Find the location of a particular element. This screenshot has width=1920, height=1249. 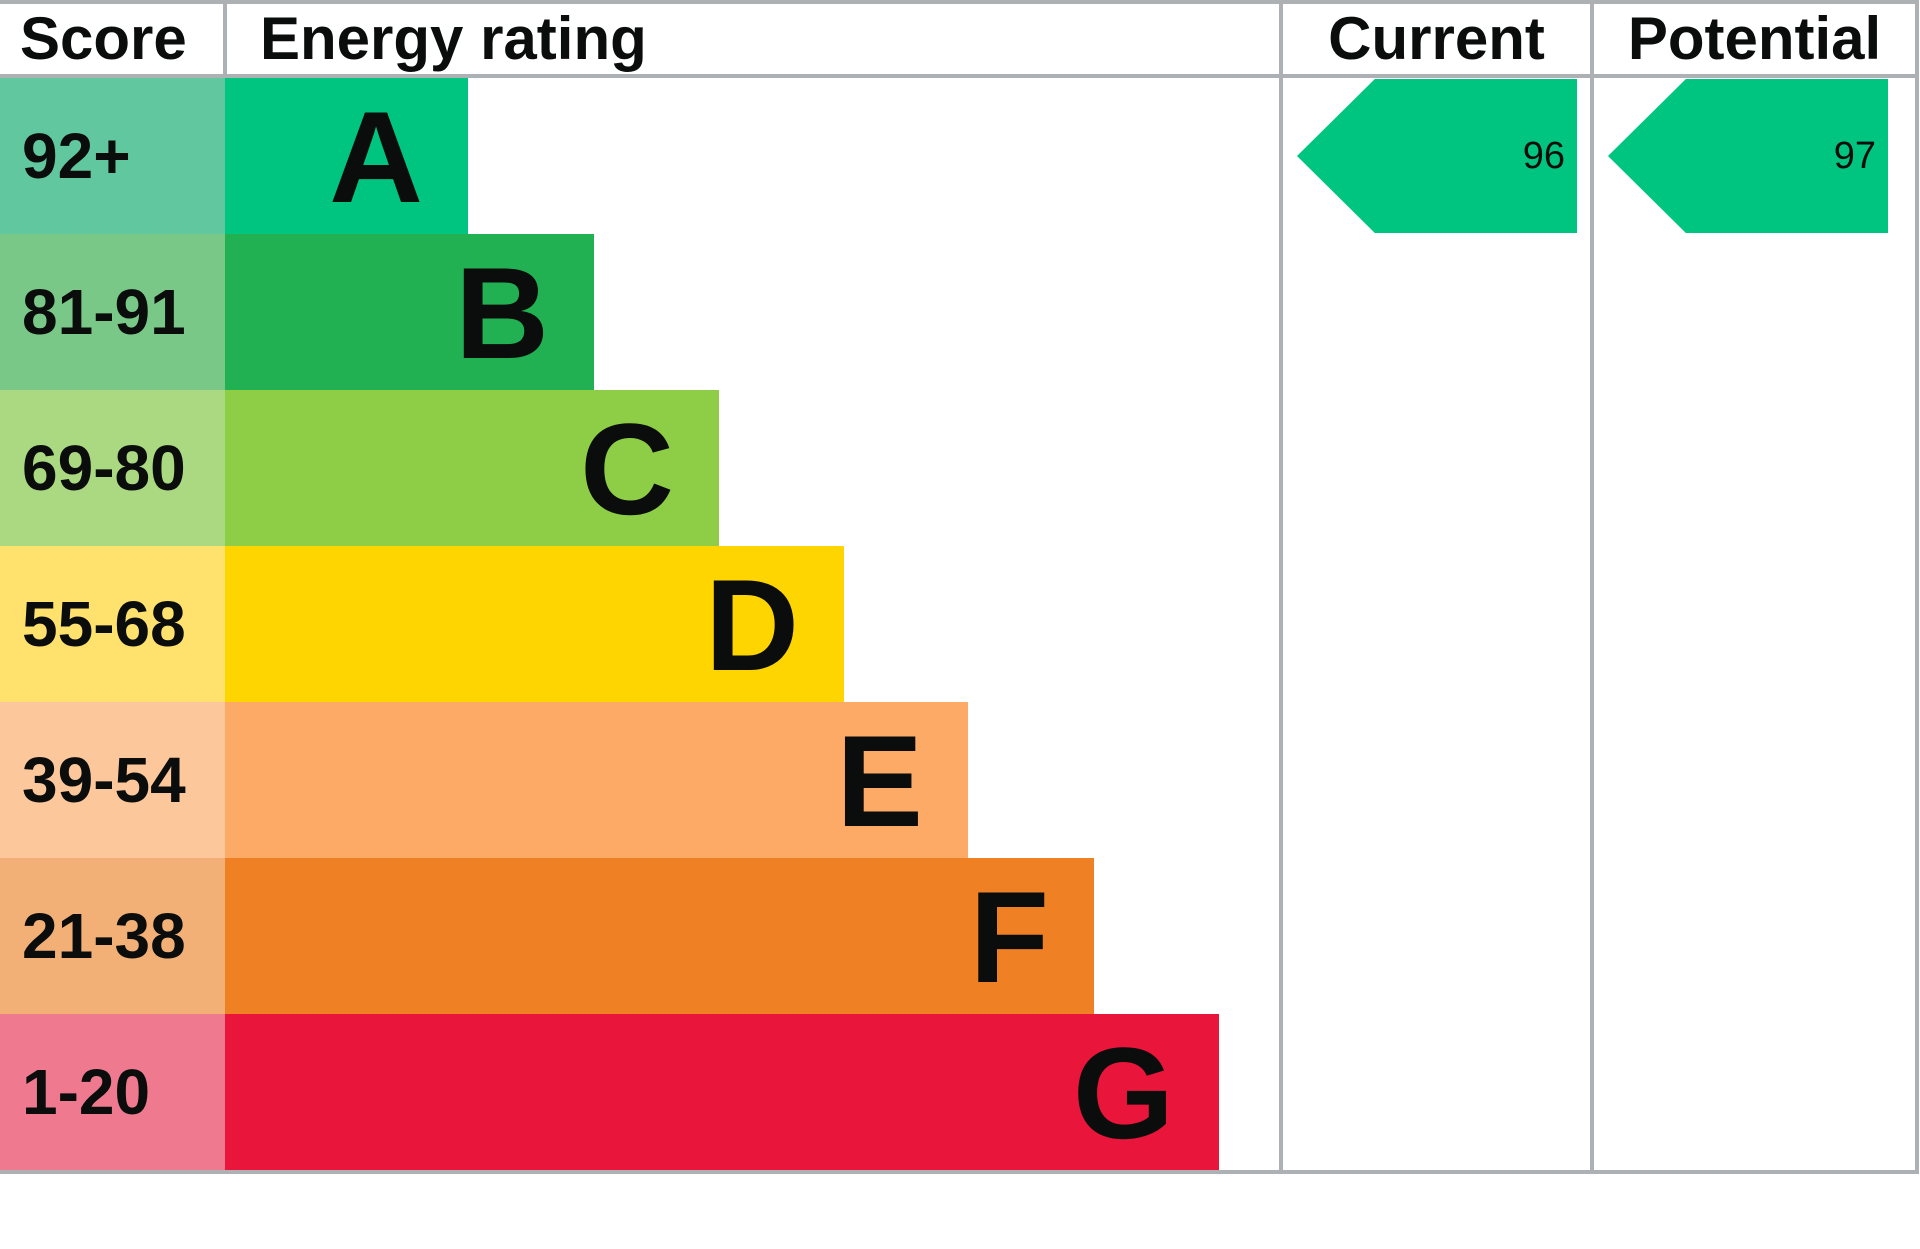

band-d-bar: D is located at coordinates (534, 624).